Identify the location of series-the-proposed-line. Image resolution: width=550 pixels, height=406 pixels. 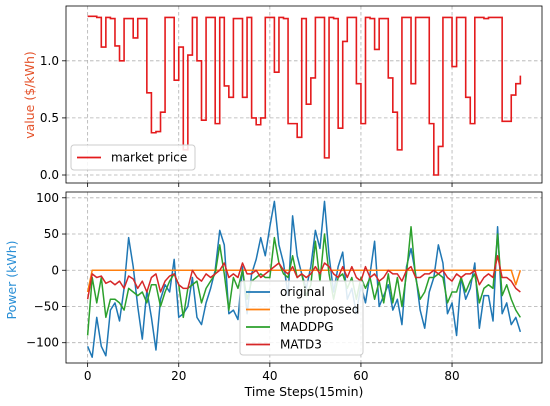
(304, 281).